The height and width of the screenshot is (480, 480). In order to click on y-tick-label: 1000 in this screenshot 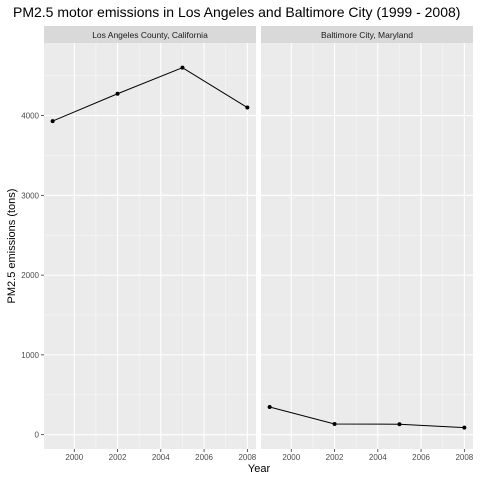, I will do `click(30, 355)`.